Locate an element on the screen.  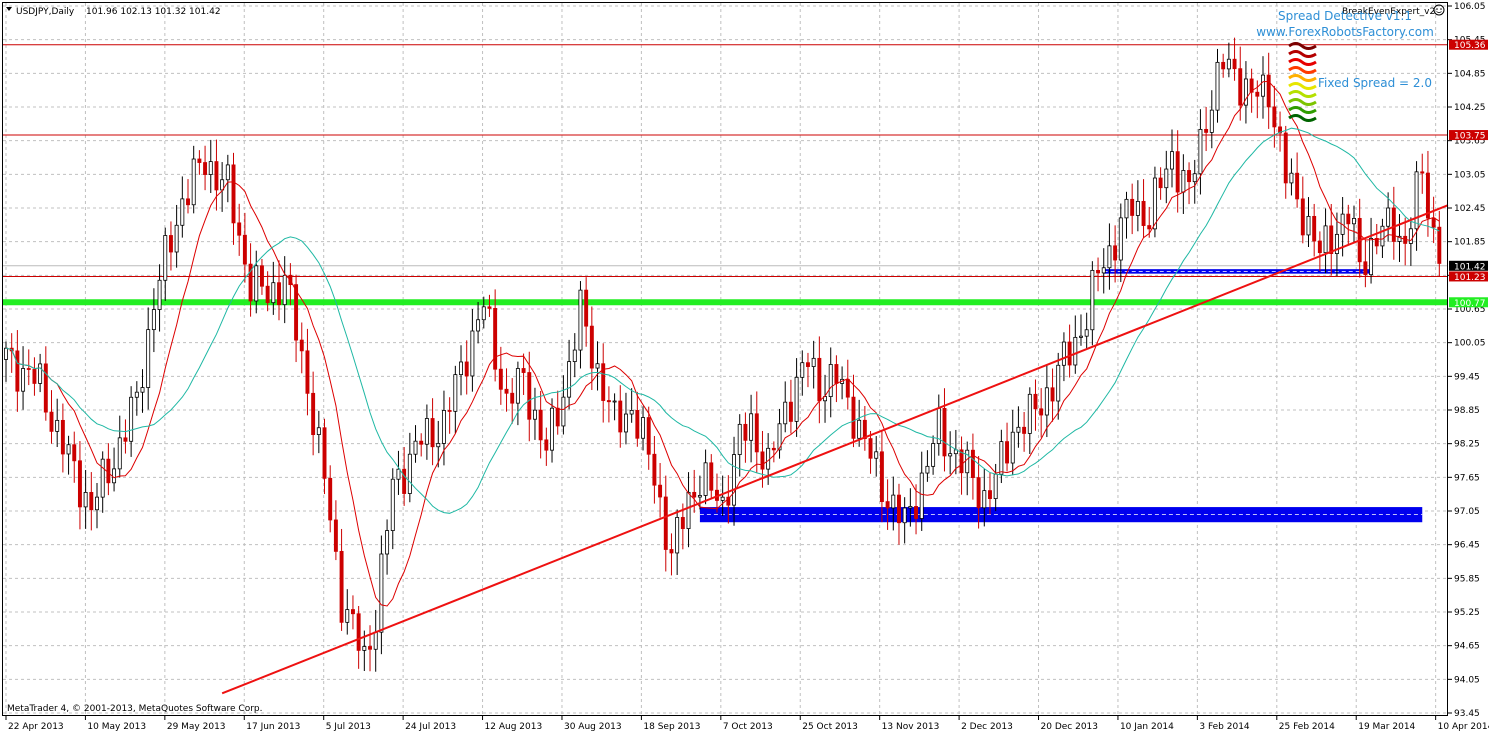
current-price-label: 101.42 is located at coordinates (1470, 267).